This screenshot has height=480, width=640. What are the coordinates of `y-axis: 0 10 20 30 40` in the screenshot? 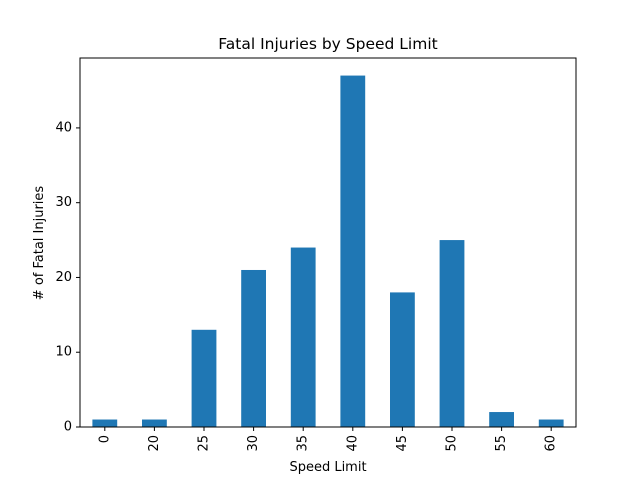 It's located at (67, 277).